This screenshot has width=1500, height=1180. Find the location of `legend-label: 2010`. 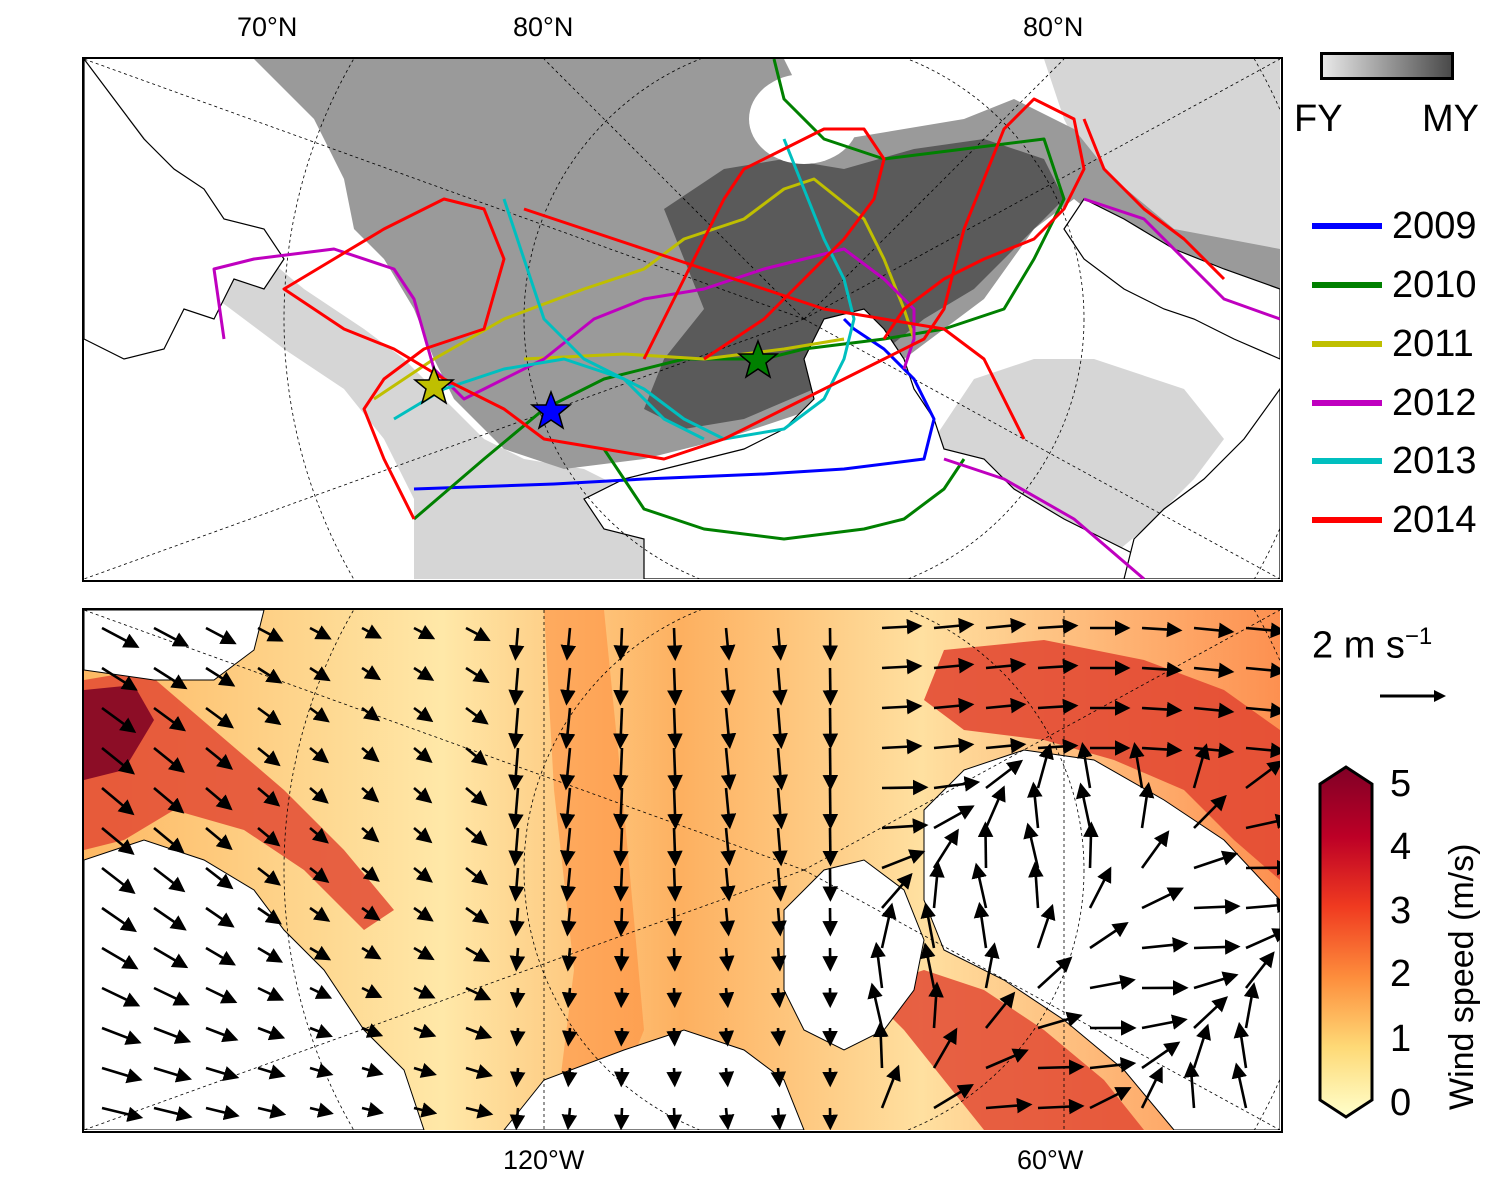

legend-label: 2010 is located at coordinates (1434, 285).